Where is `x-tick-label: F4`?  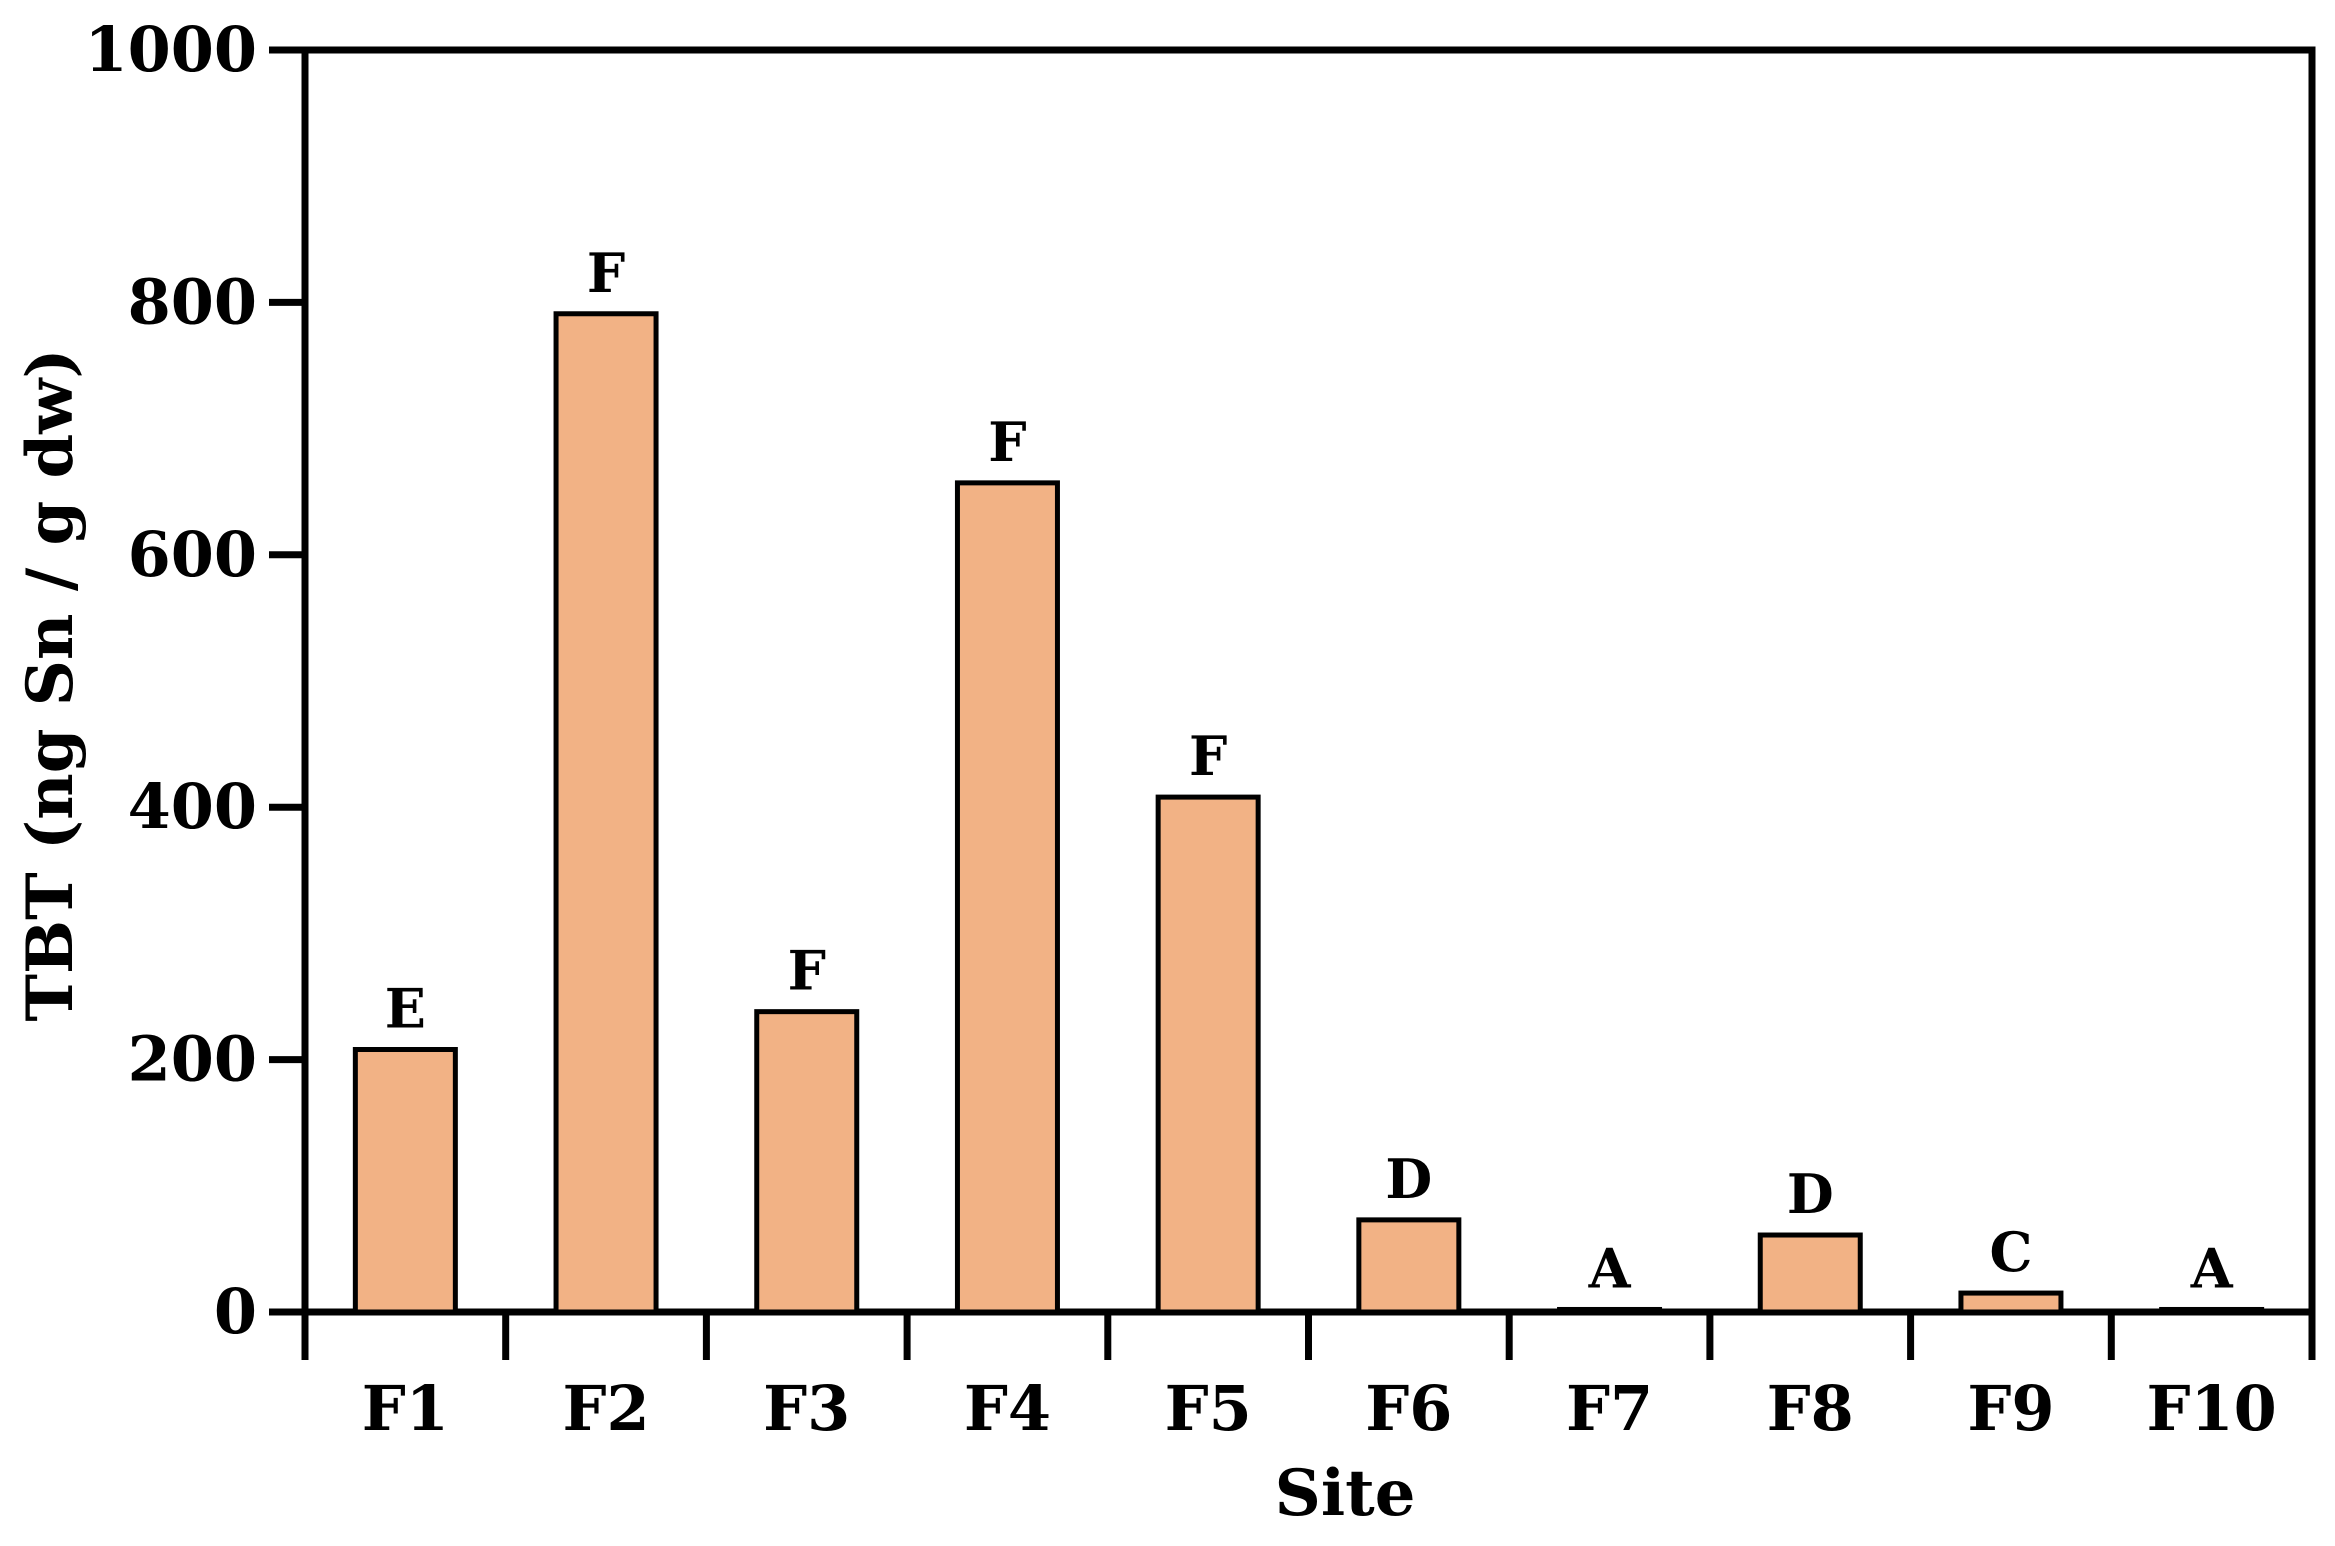
x-tick-label: F4 is located at coordinates (1007, 1408).